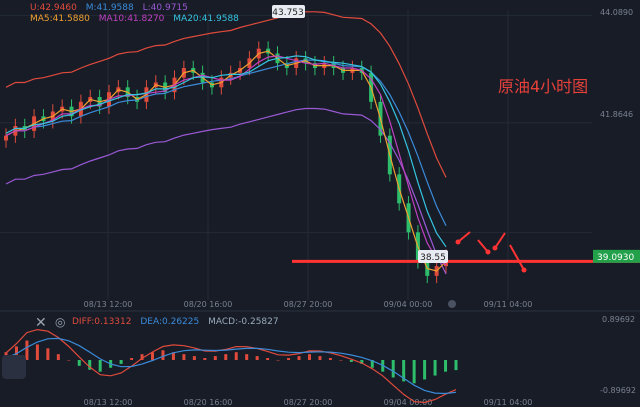  I want to click on scroll-end-icon, so click(452, 304).